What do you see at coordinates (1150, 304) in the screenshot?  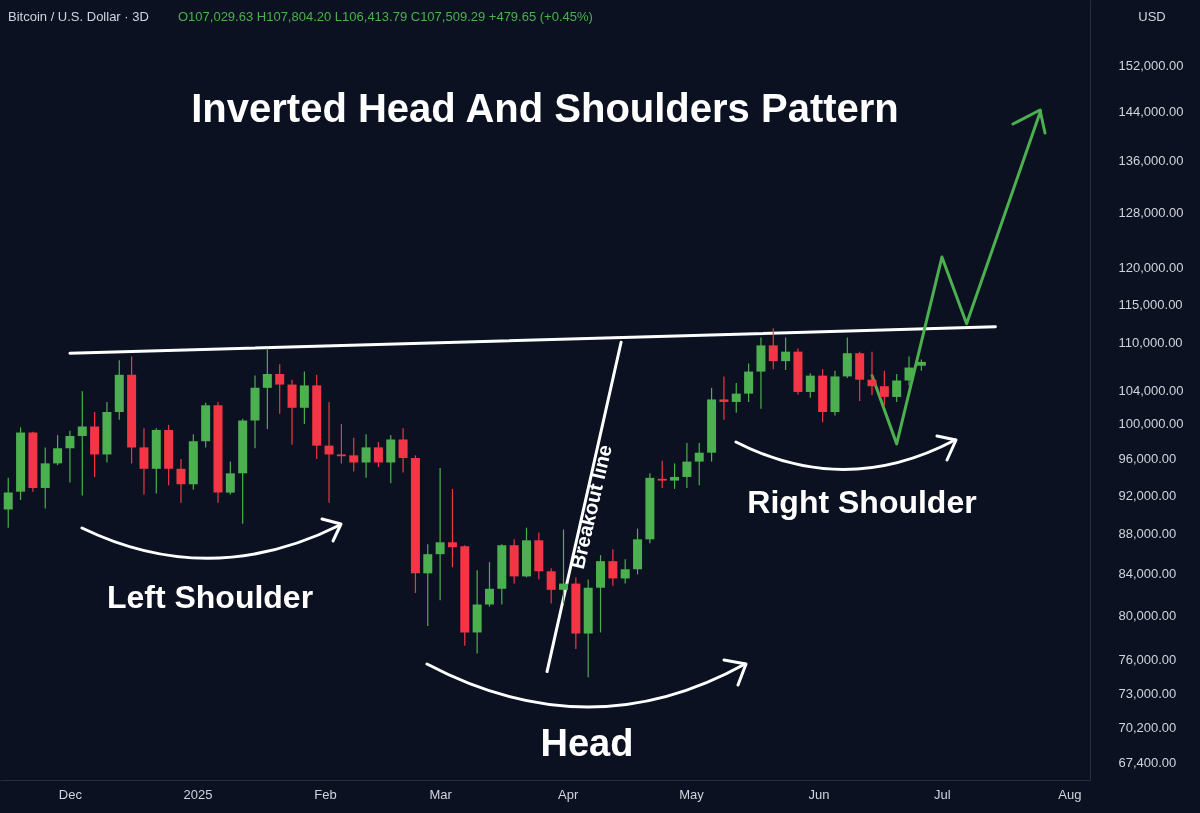 I see `y-tick-label: 115,000.00` at bounding box center [1150, 304].